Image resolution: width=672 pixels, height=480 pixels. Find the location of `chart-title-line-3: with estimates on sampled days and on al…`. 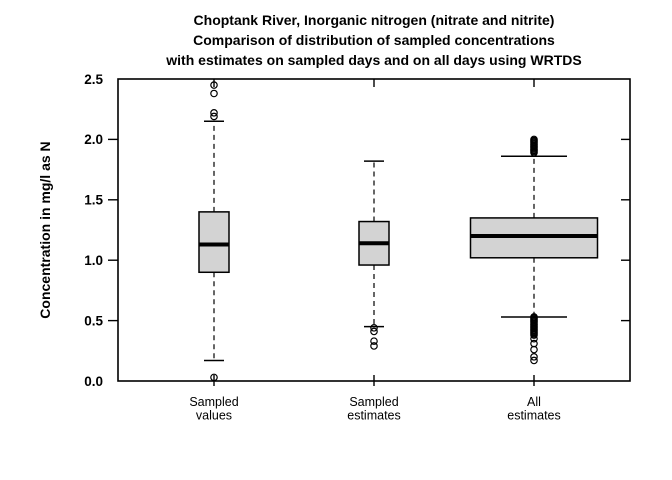

chart-title-line-3: with estimates on sampled days and on al… is located at coordinates (374, 60).